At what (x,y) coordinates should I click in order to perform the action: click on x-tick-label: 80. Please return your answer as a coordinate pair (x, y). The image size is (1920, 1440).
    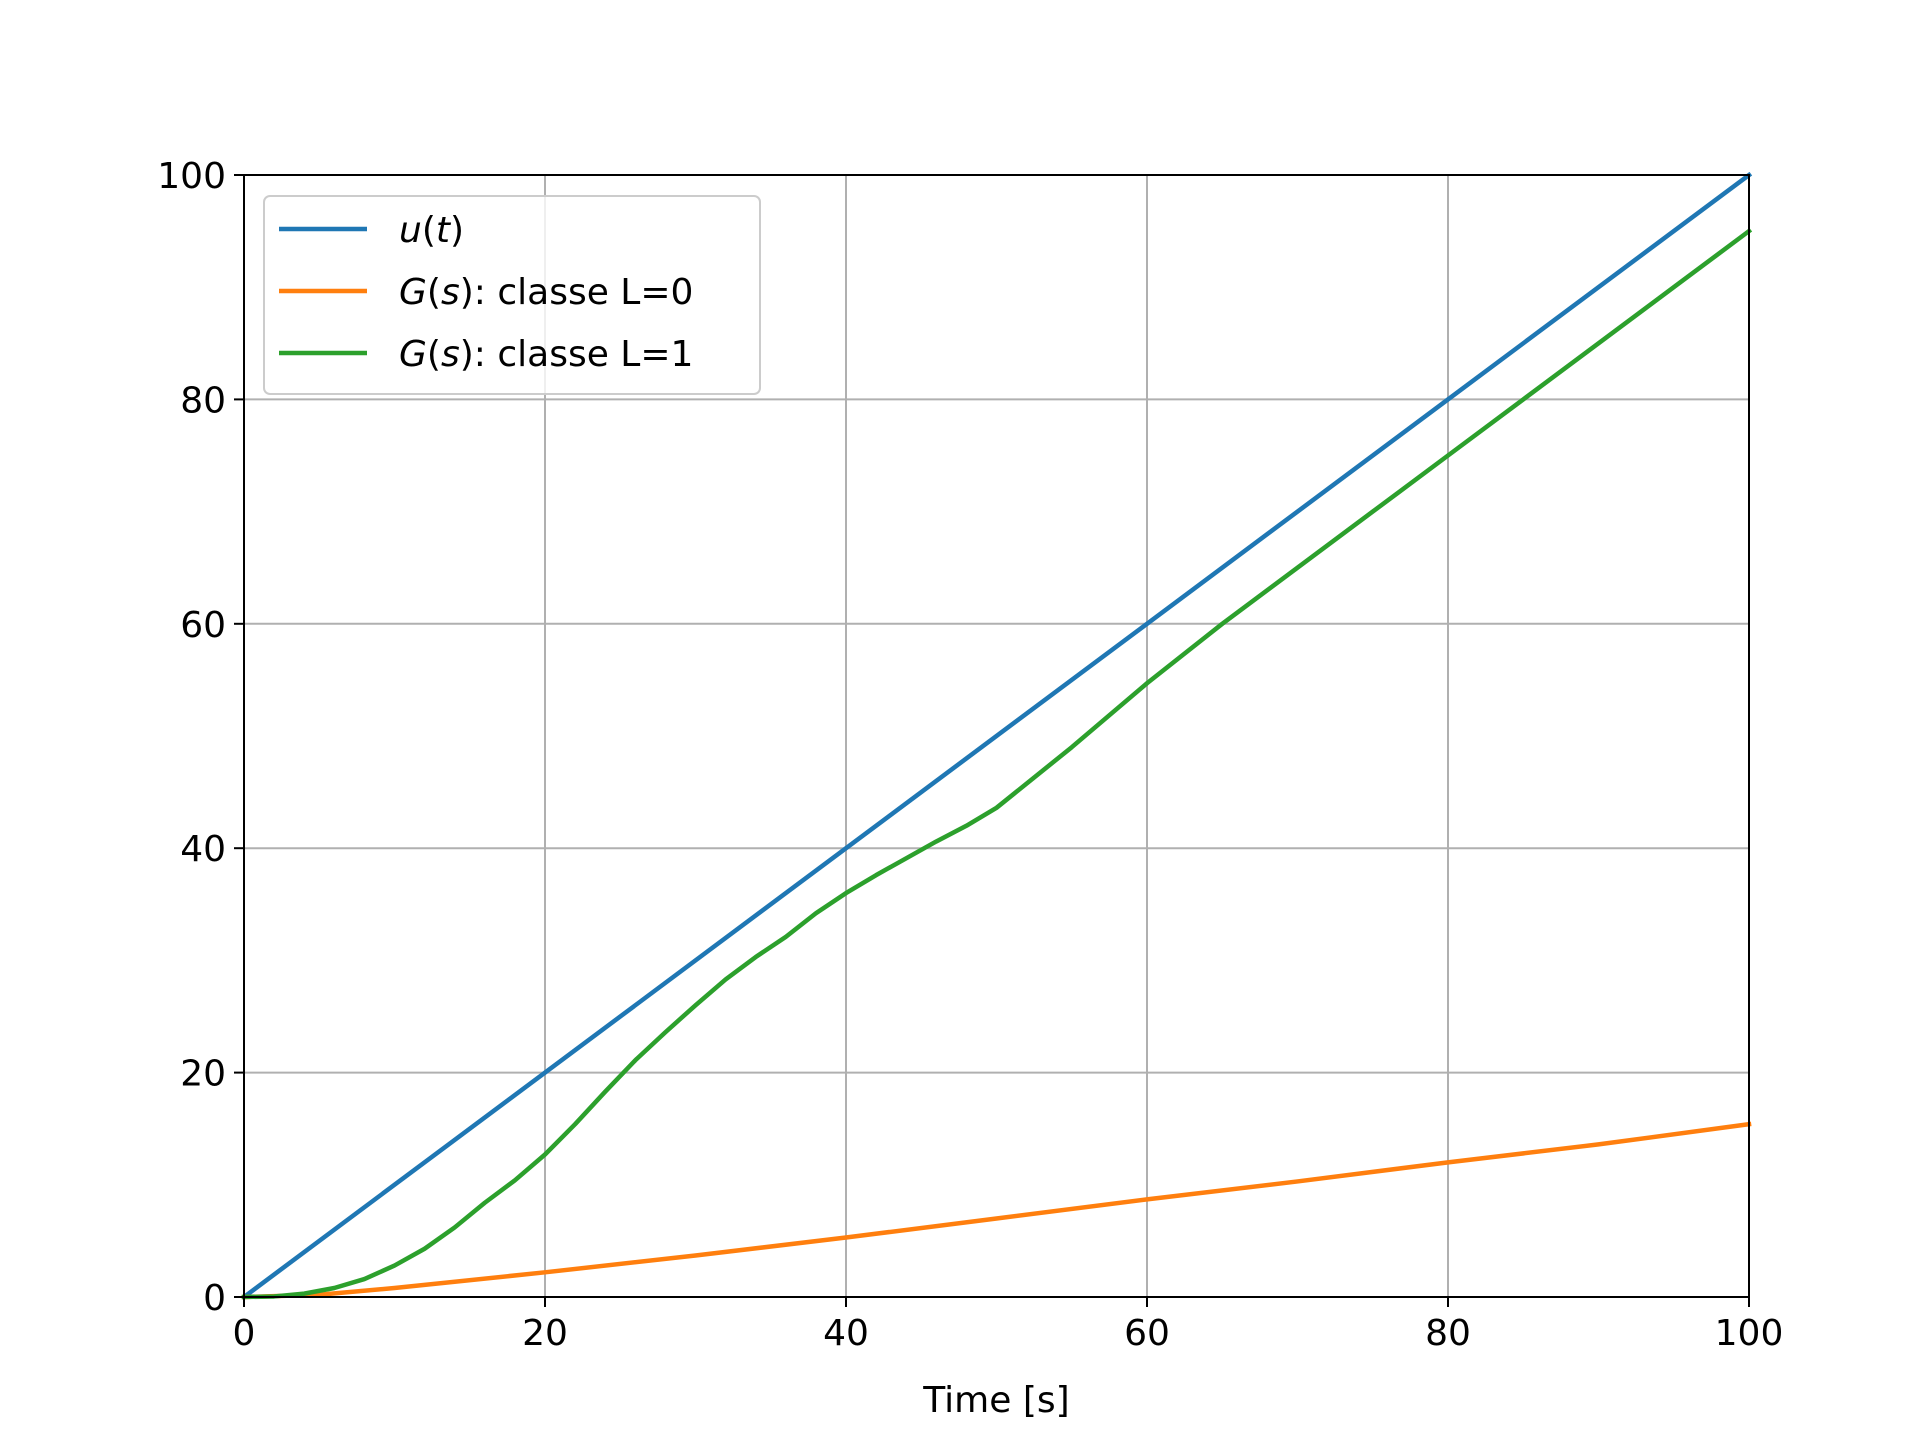
    Looking at the image, I should click on (1448, 1333).